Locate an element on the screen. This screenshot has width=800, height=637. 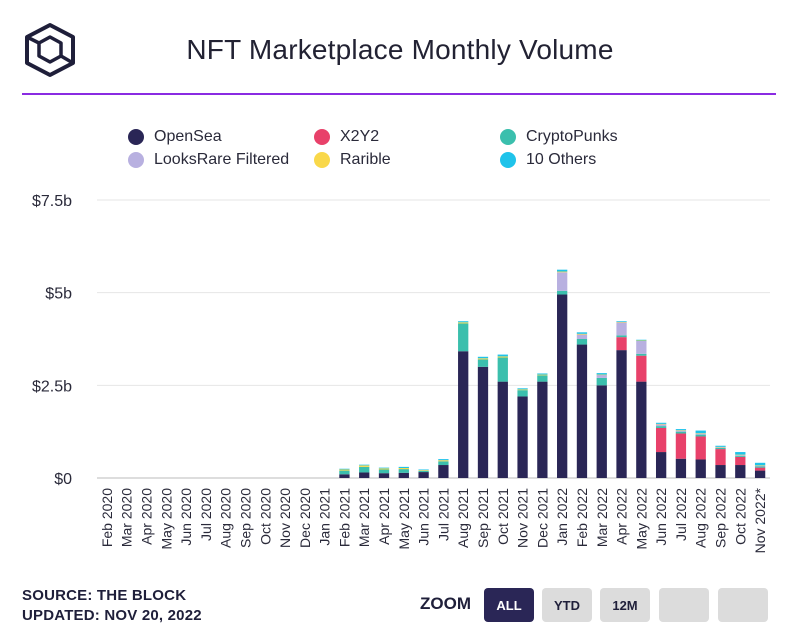
legend-item-rarible: Rarible is located at coordinates (352, 160).